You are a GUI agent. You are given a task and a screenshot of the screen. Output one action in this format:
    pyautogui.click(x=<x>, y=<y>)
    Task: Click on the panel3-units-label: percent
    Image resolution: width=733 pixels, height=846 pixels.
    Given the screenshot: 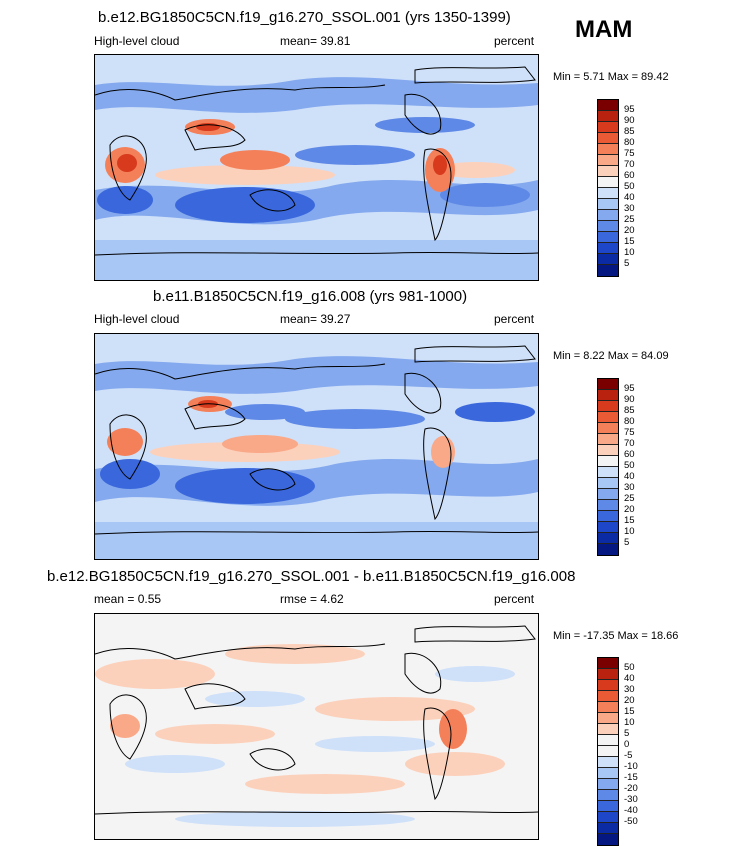 What is the action you would take?
    pyautogui.click(x=514, y=599)
    